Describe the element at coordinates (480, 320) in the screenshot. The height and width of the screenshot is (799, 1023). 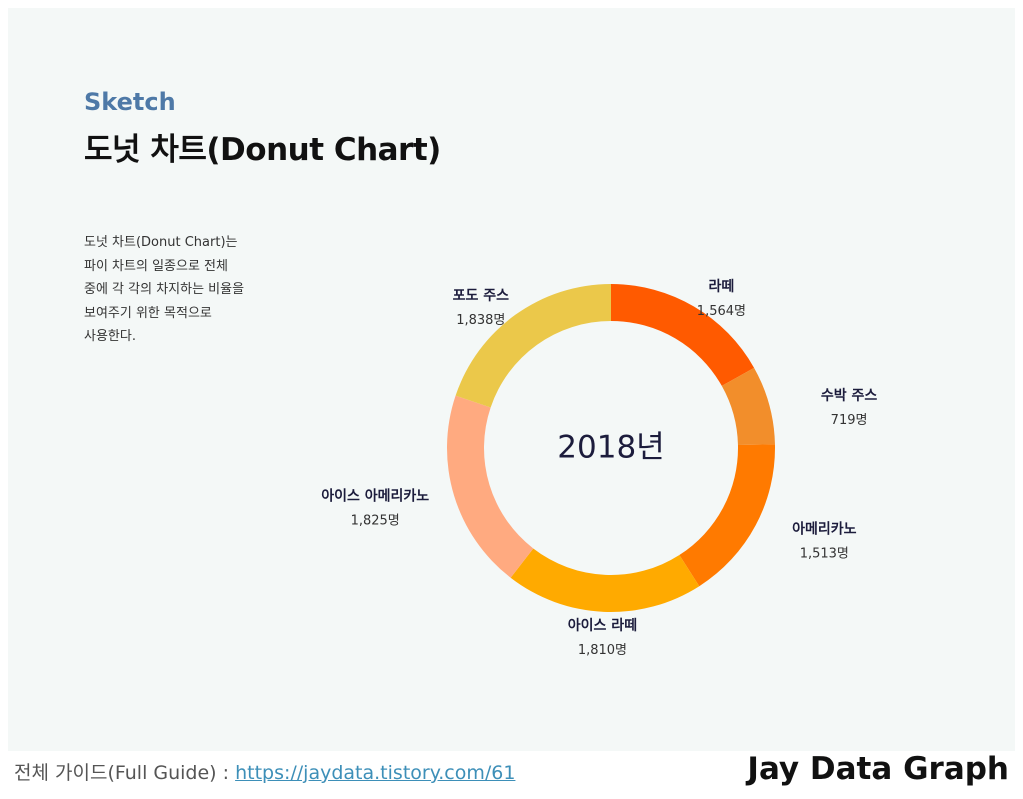
I see `slice-value-label: 1,838명` at that location.